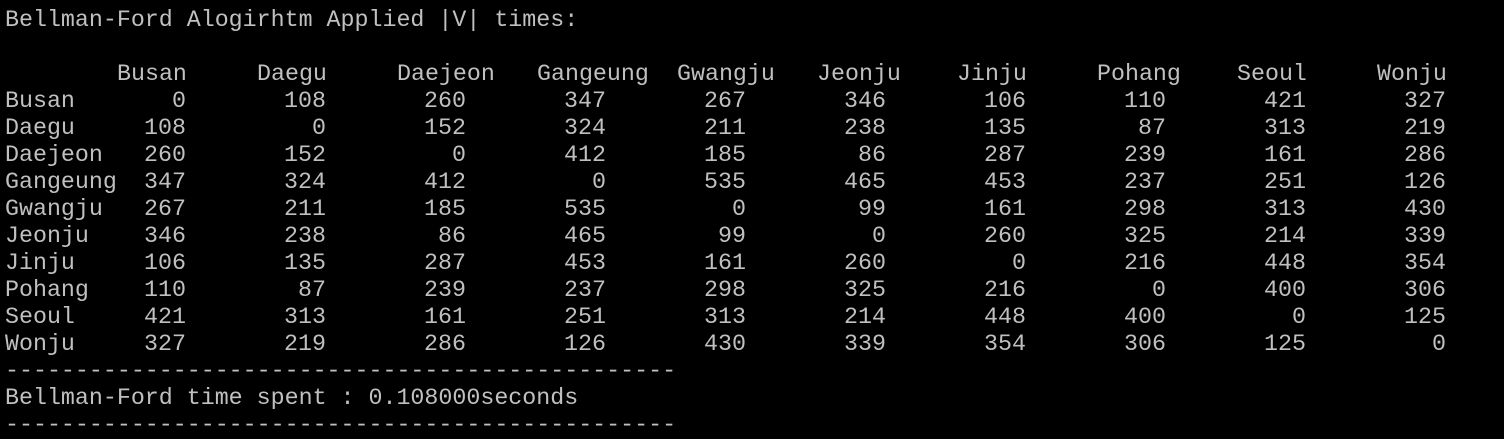 Image resolution: width=1504 pixels, height=439 pixels. I want to click on distance-cell: 108, so click(305, 101).